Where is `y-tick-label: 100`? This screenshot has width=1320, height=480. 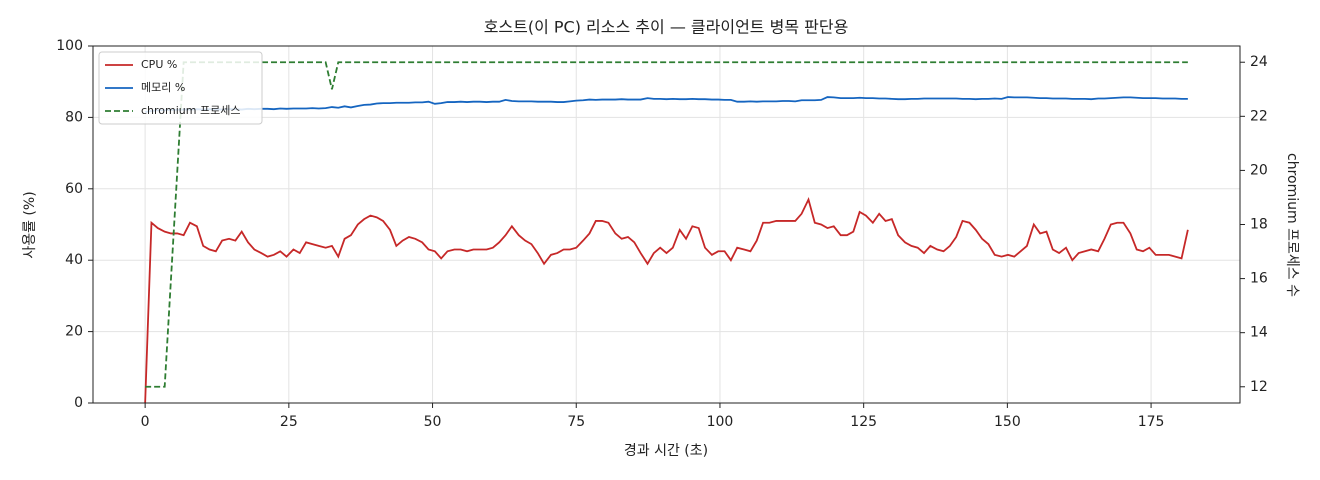
y-tick-label: 100 is located at coordinates (69, 46).